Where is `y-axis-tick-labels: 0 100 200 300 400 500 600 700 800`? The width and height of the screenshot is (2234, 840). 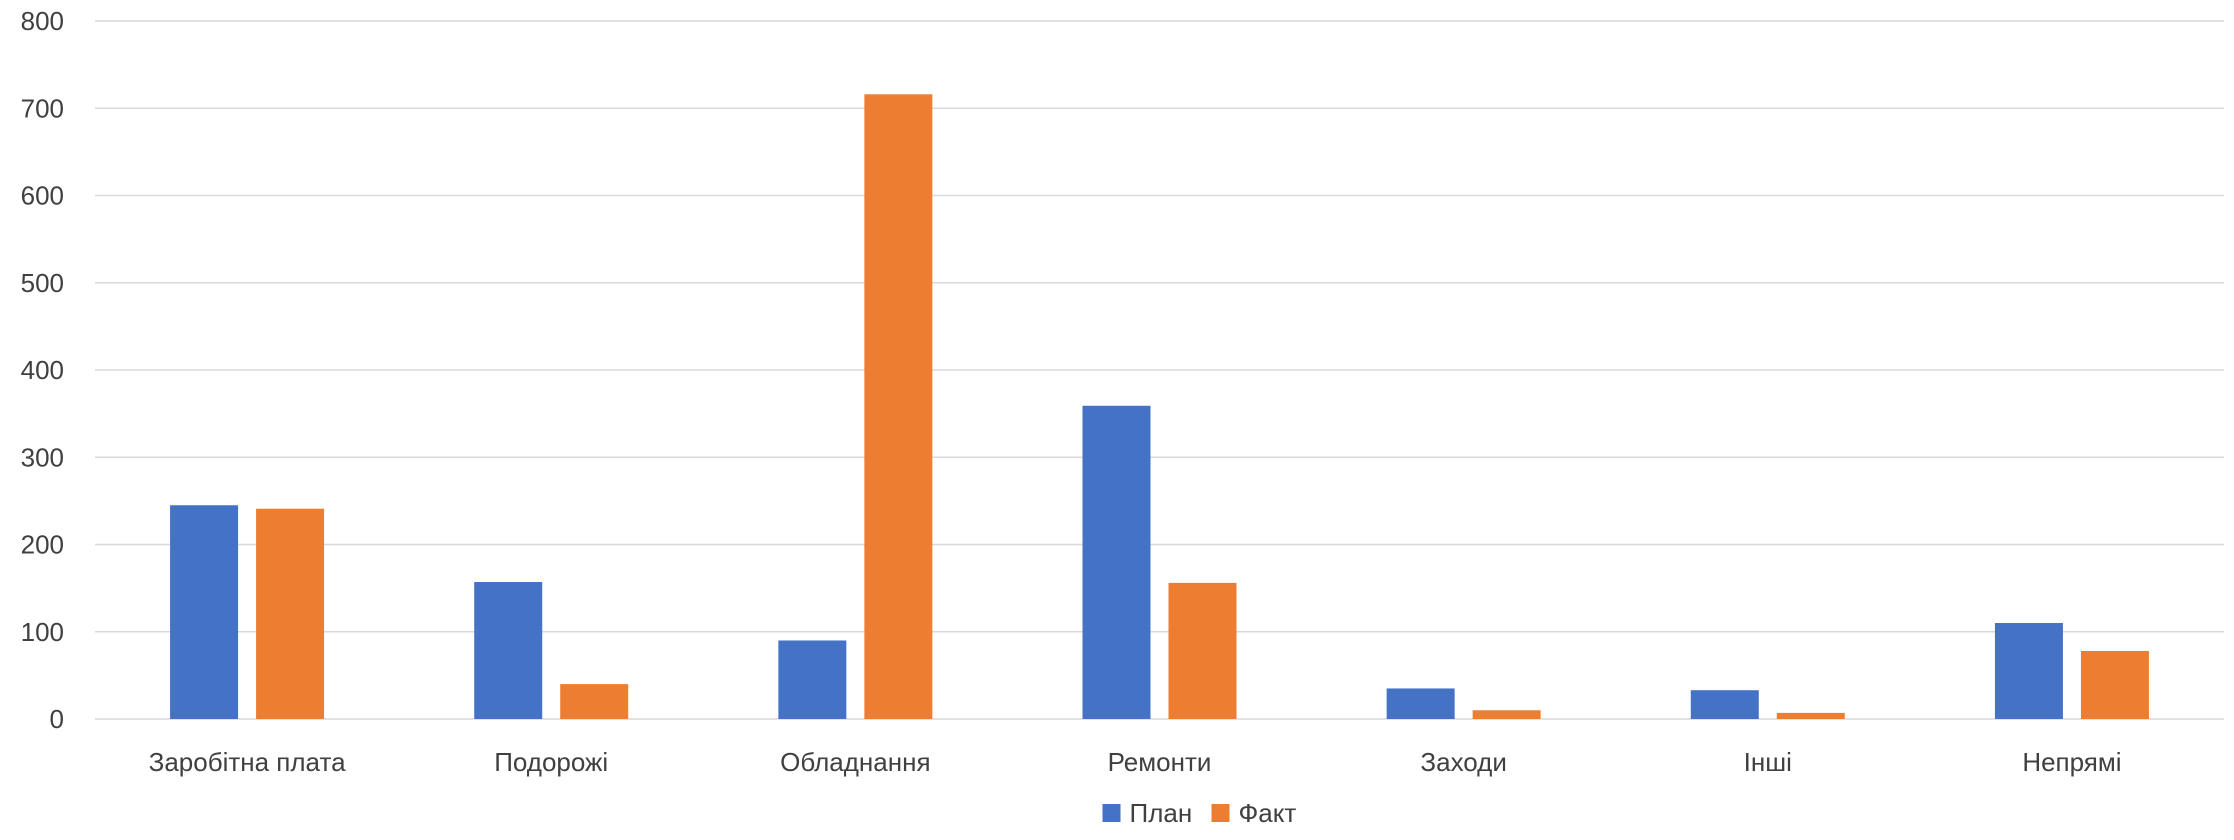 y-axis-tick-labels: 0 100 200 300 400 500 600 700 800 is located at coordinates (42, 370).